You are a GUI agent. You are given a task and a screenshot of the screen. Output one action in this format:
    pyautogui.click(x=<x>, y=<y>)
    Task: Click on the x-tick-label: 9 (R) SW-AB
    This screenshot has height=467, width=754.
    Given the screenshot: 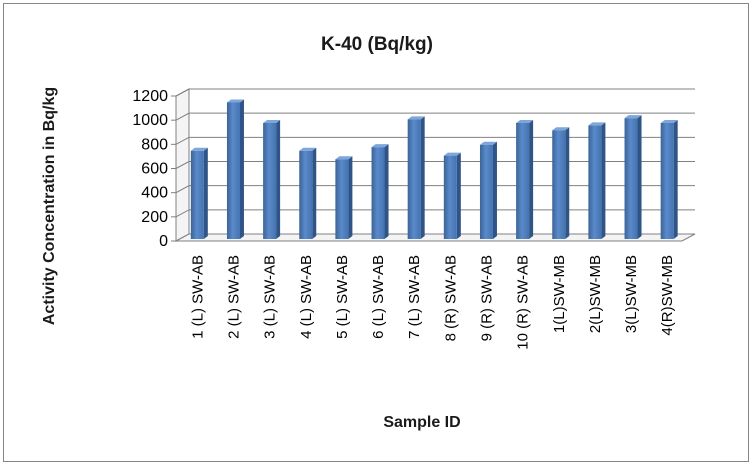 What is the action you would take?
    pyautogui.click(x=486, y=298)
    